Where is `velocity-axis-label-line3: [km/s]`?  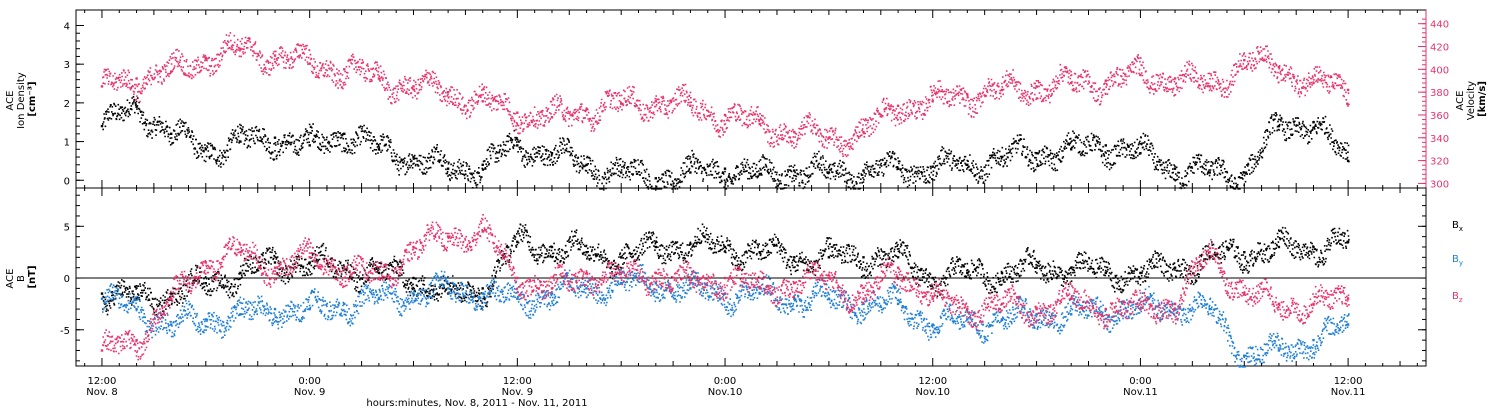 velocity-axis-label-line3: [km/s] is located at coordinates (1482, 99).